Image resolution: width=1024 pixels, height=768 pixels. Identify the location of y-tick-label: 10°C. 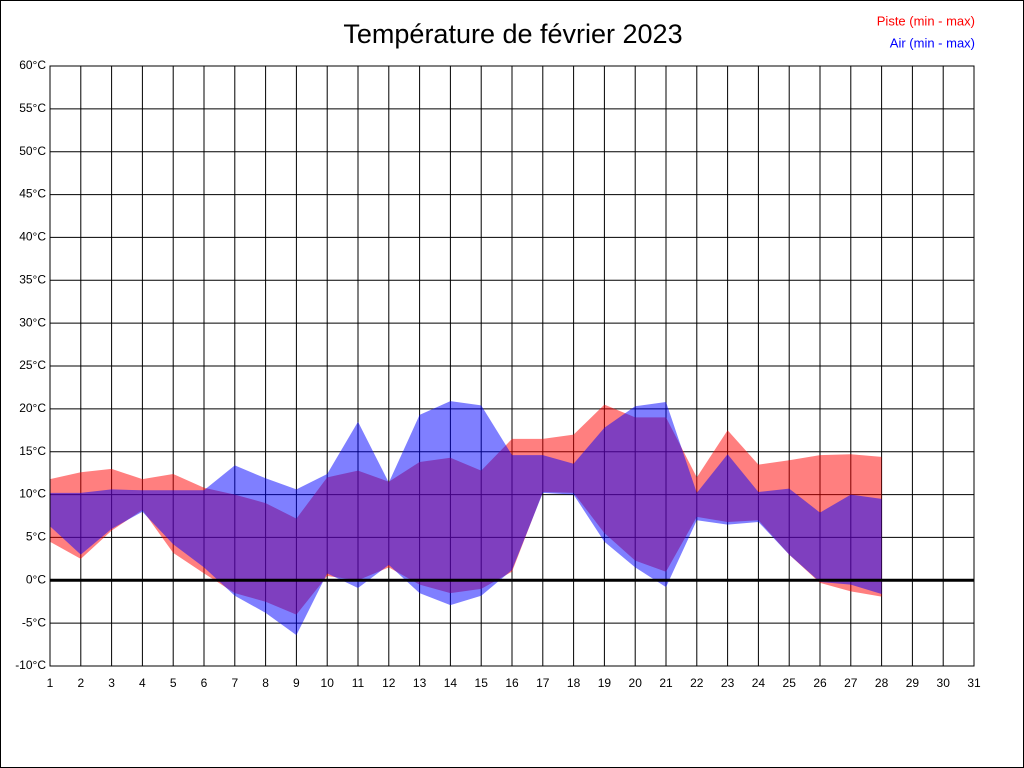
(32, 494).